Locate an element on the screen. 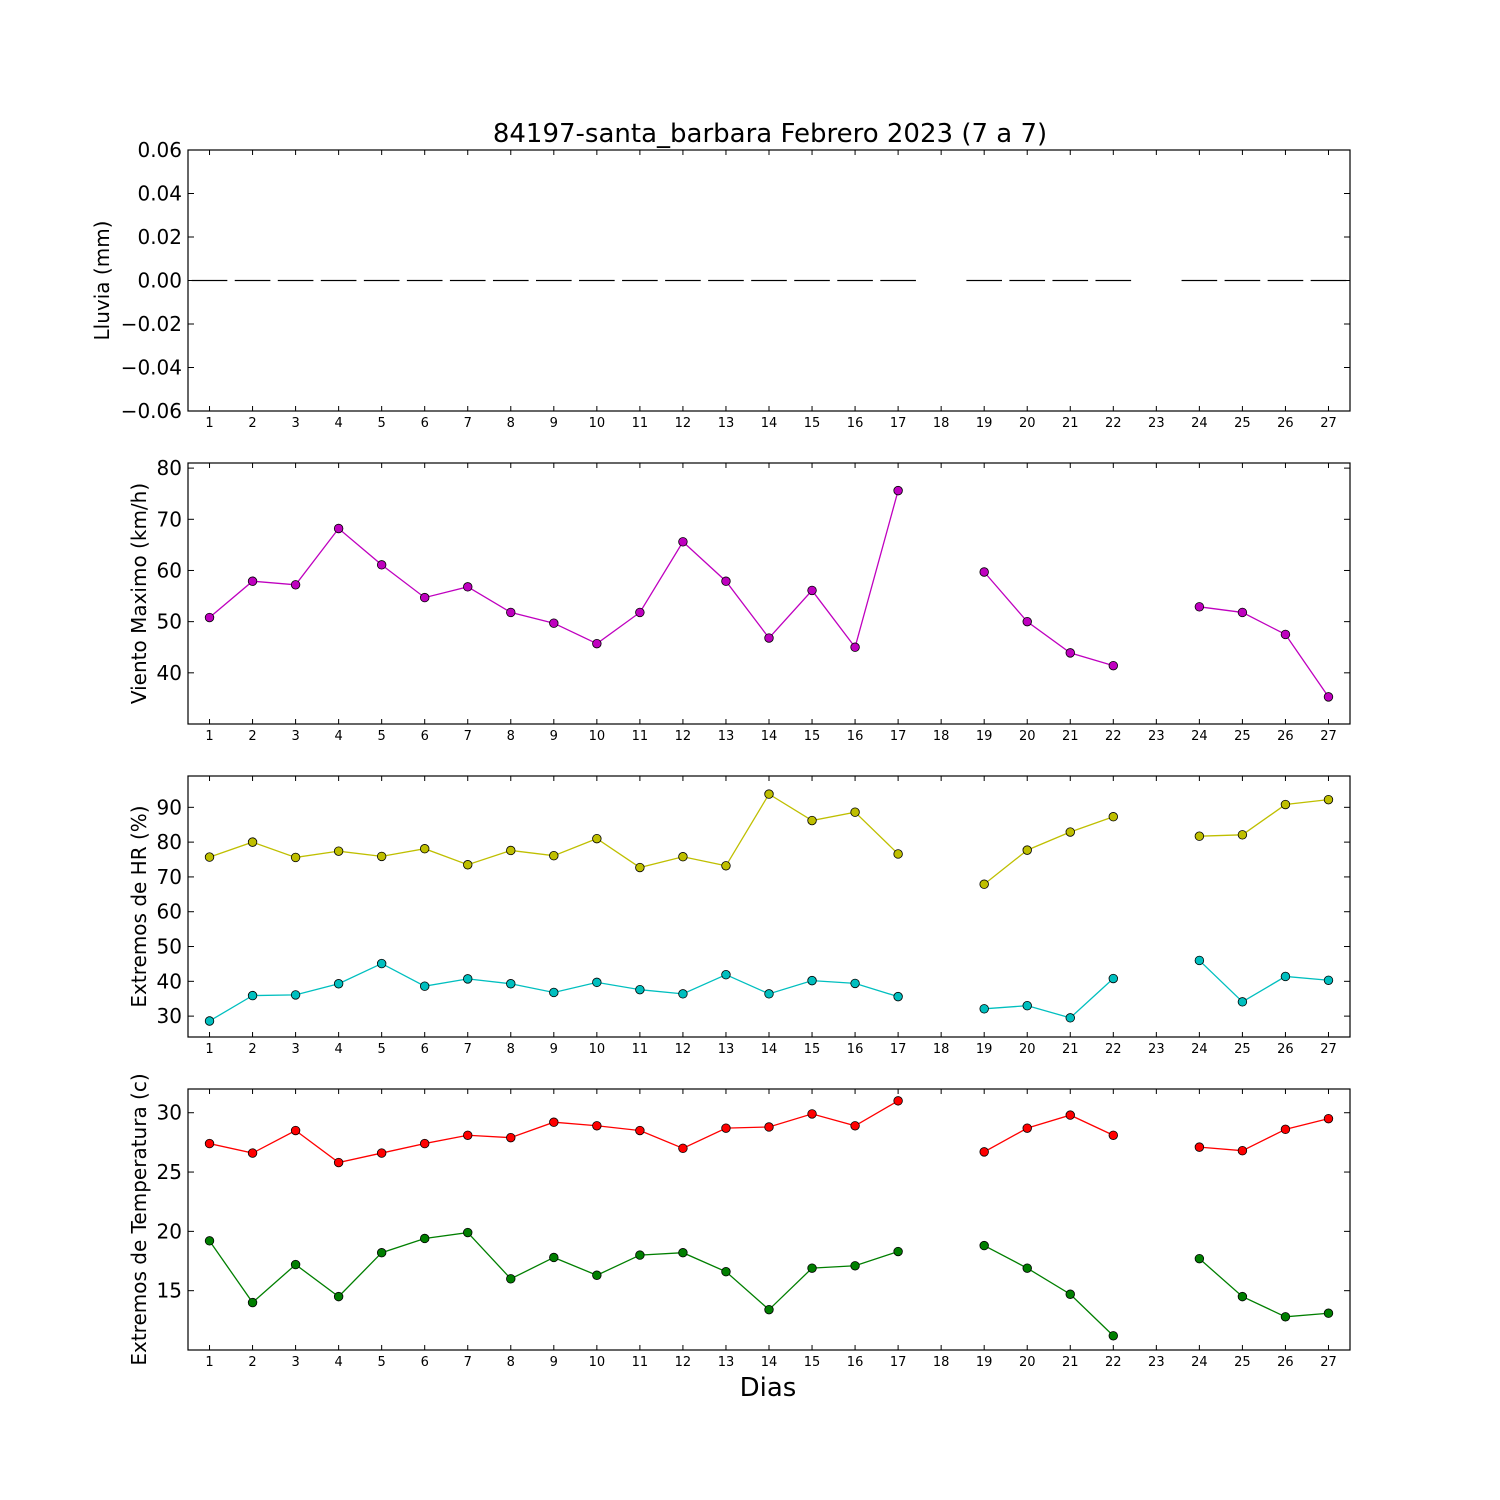  x-tick-label: 7 is located at coordinates (468, 736).